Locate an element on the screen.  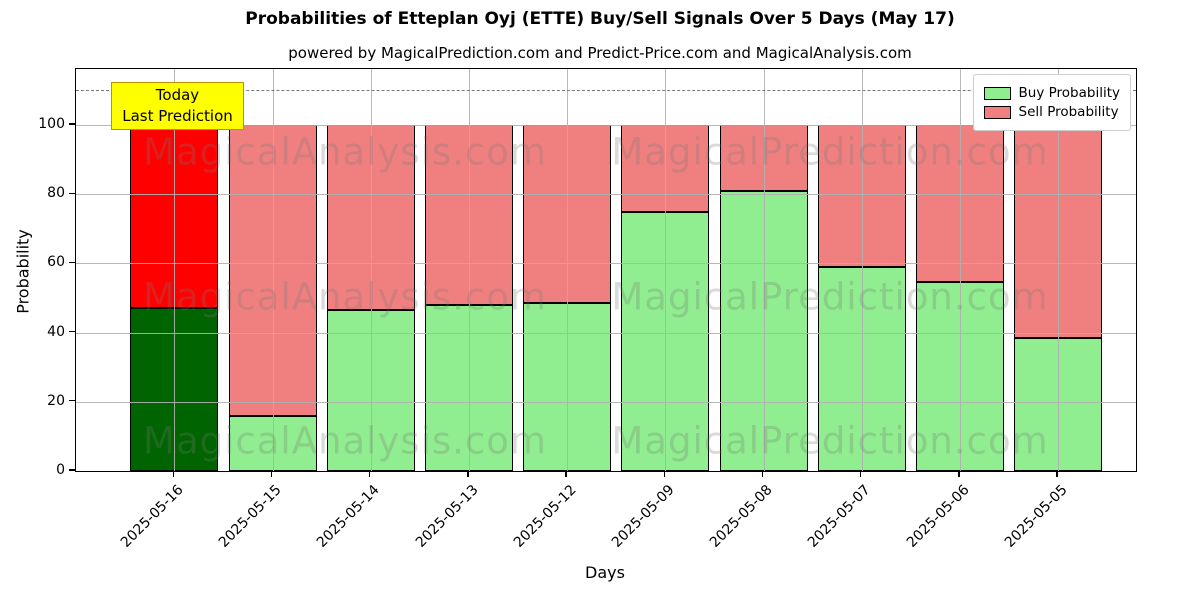
x-axis-label: Days is located at coordinates (605, 572).